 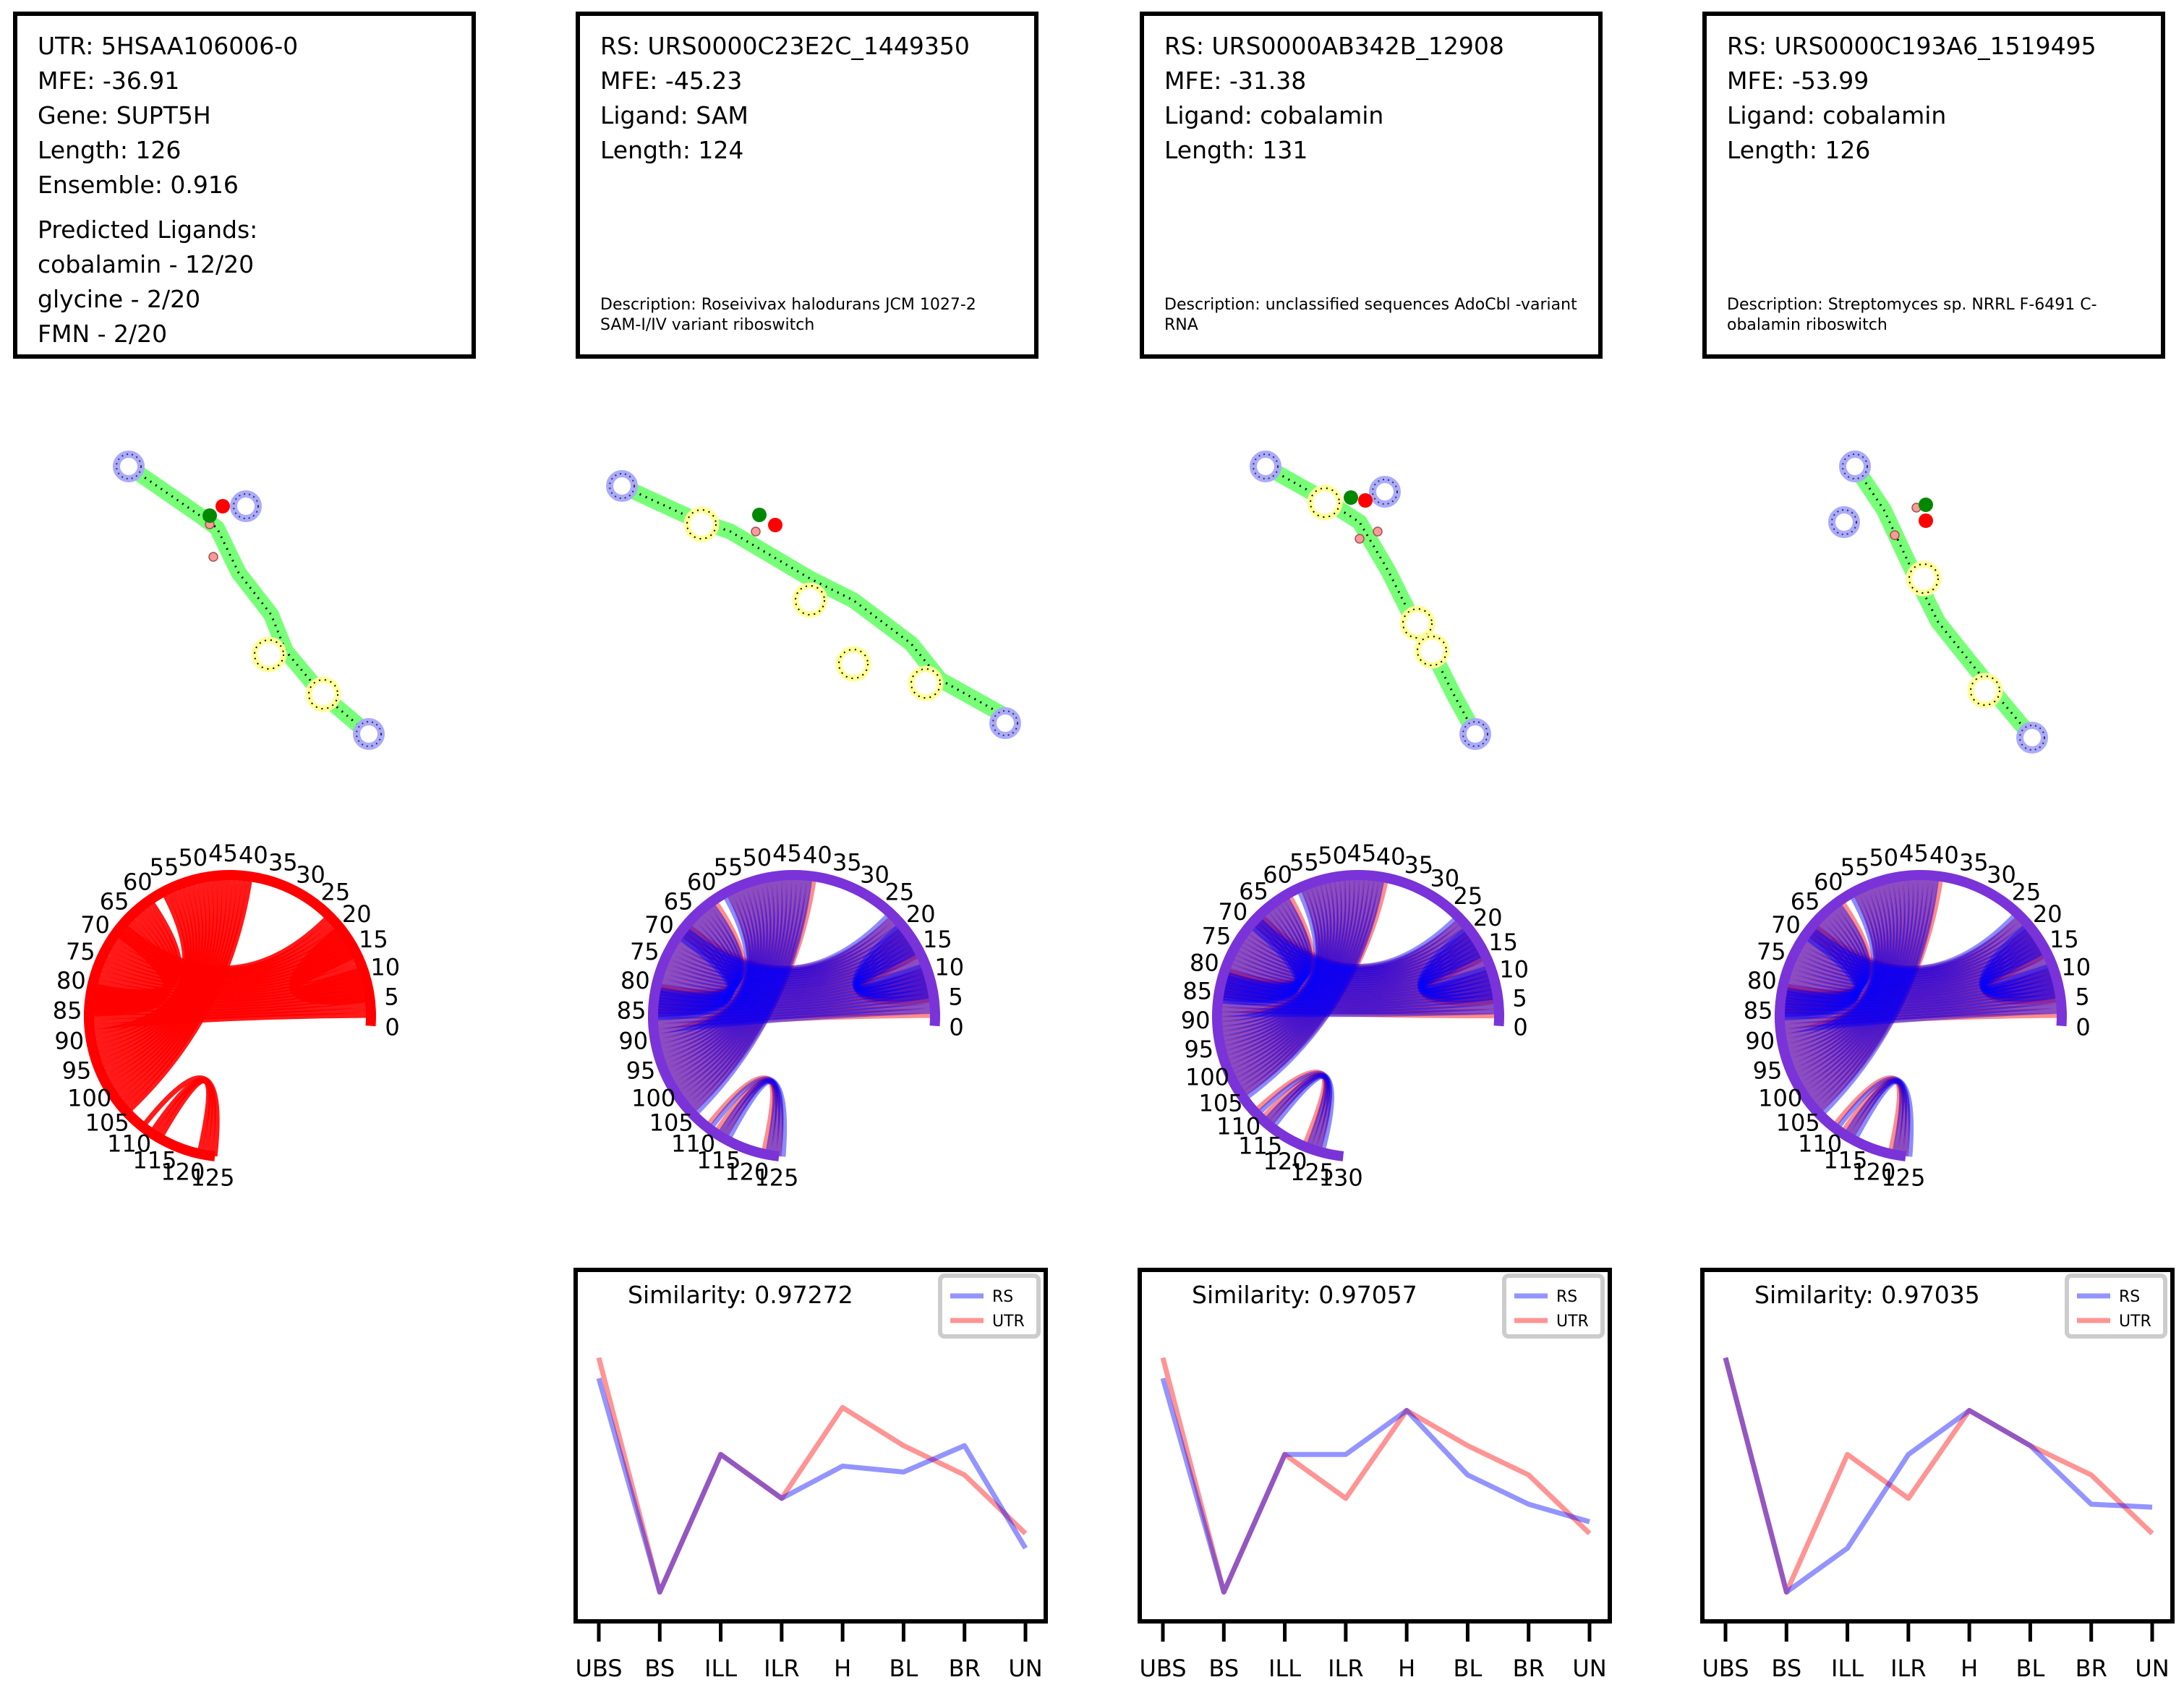 I want to click on arc-position-label: 110, so click(x=129, y=1144).